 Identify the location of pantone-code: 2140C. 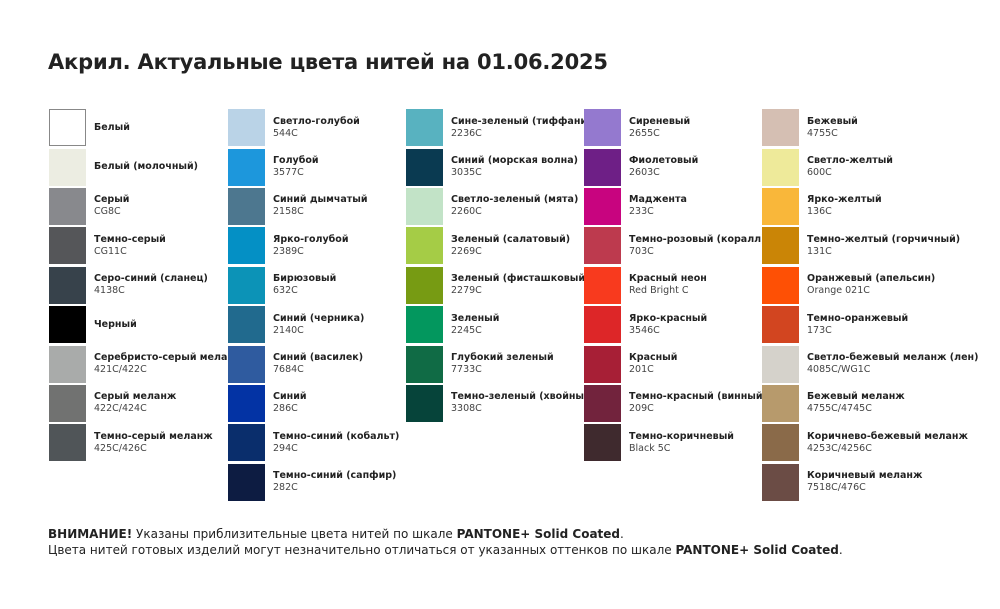
(288, 330).